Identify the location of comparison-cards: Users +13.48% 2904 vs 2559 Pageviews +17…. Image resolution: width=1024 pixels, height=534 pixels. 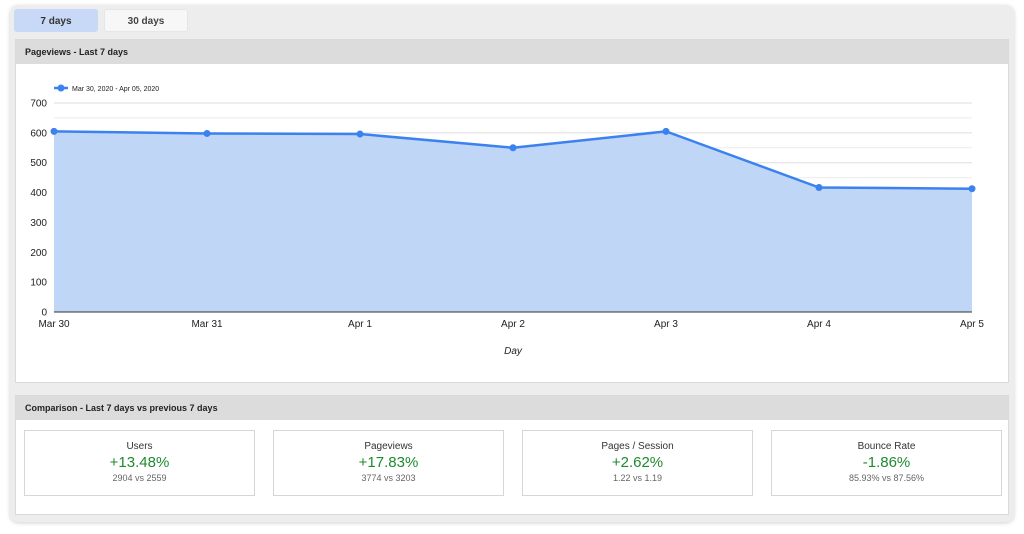
(513, 463).